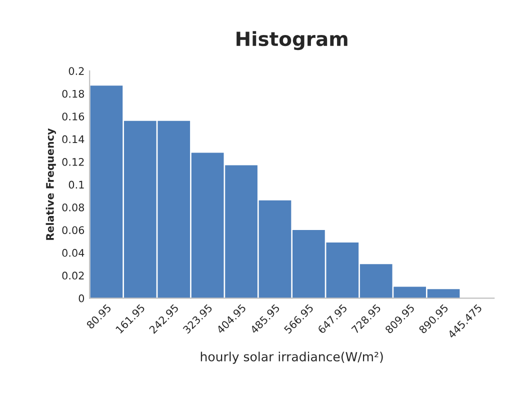 The width and height of the screenshot is (512, 417). Describe the element at coordinates (73, 94) in the screenshot. I see `y-tick-label: 0.18` at that location.